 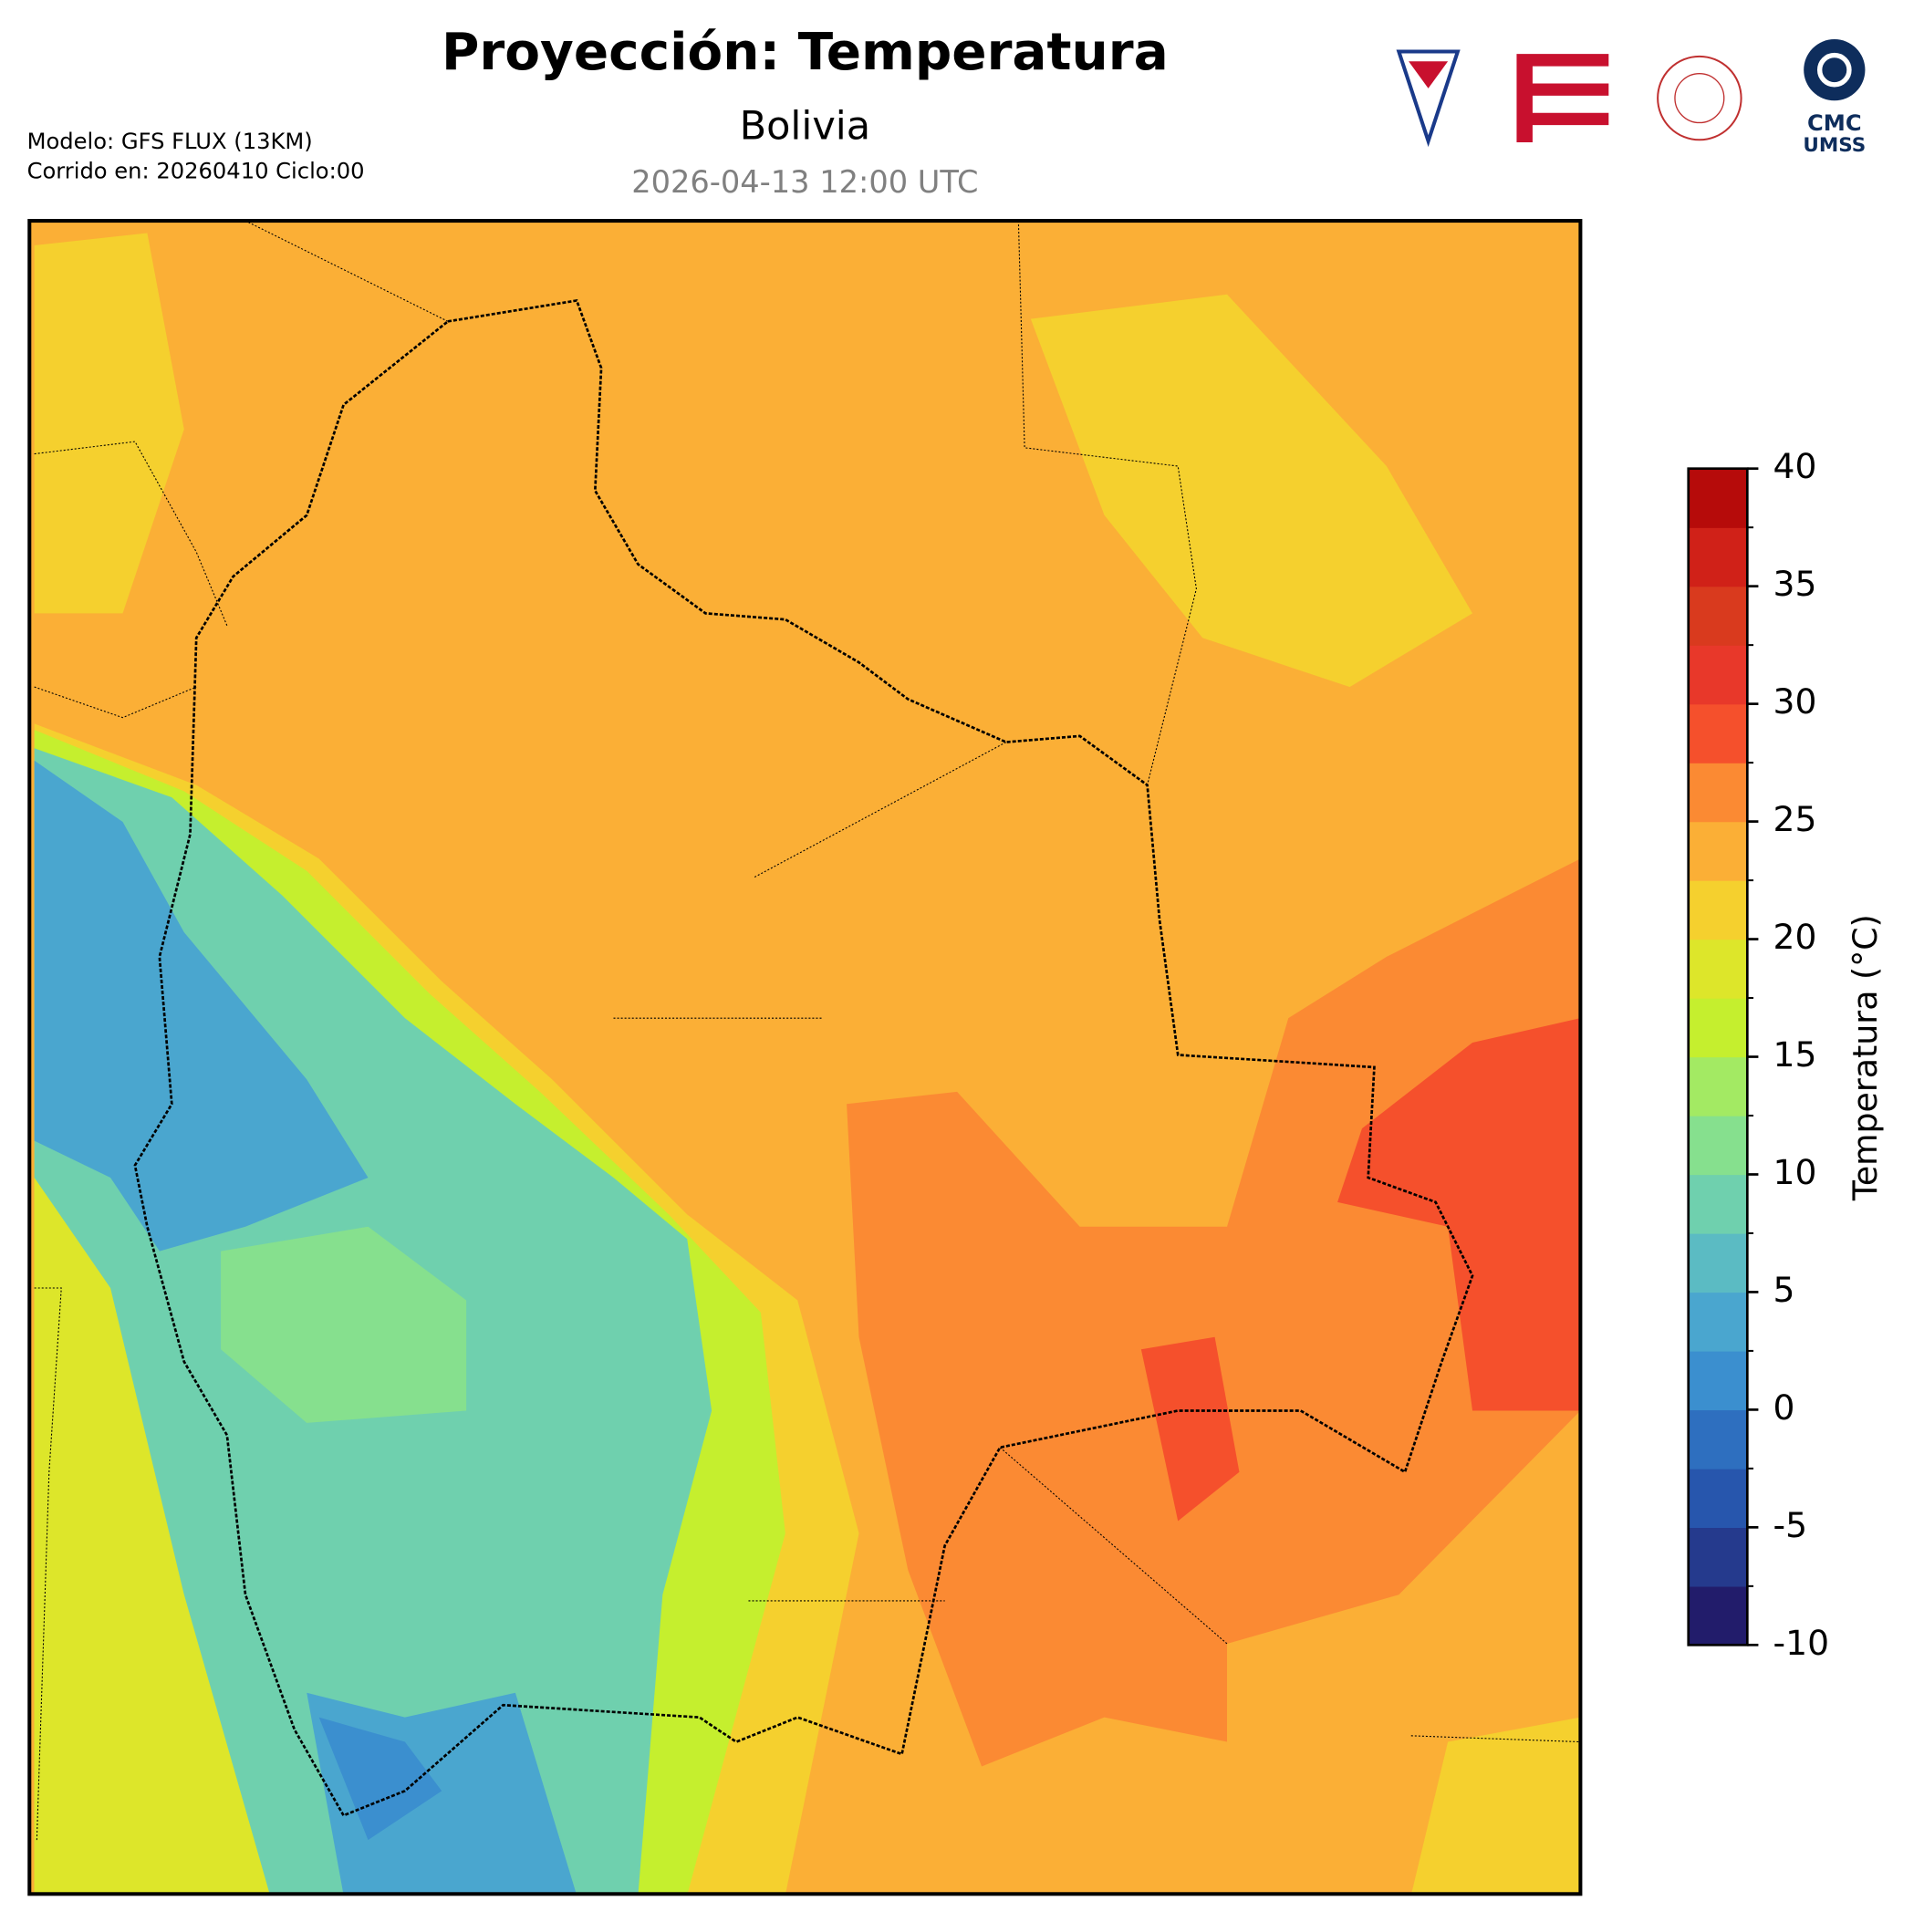 I want to click on valid-time: 2026-04-13 12:00 UTC, so click(x=804, y=182).